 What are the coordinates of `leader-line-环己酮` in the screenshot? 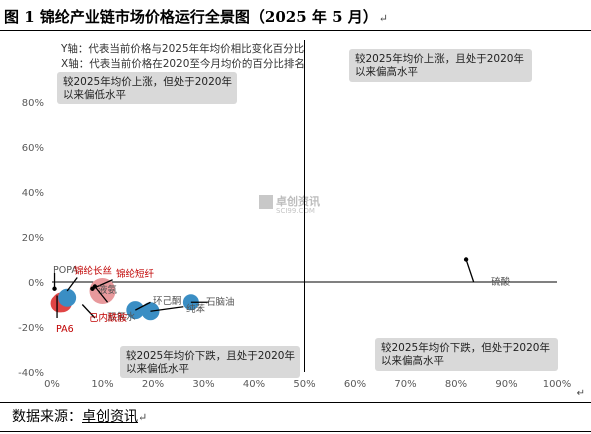 It's located at (143, 306).